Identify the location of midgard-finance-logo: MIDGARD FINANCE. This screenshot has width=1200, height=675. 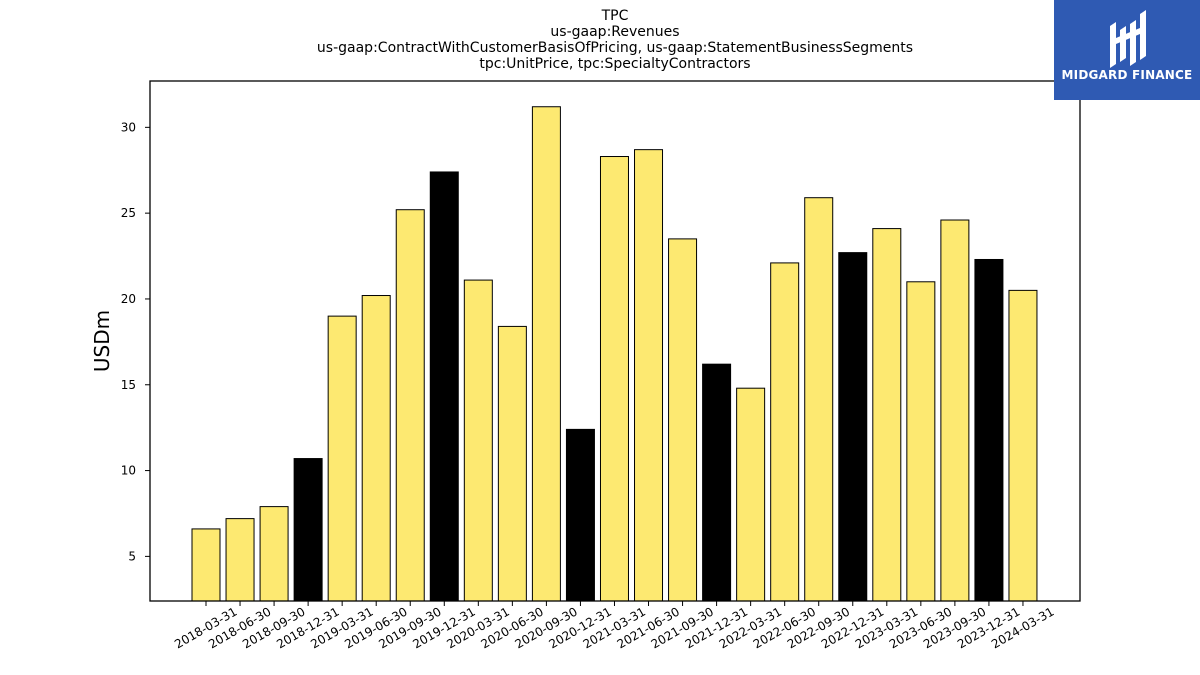
(1127, 50).